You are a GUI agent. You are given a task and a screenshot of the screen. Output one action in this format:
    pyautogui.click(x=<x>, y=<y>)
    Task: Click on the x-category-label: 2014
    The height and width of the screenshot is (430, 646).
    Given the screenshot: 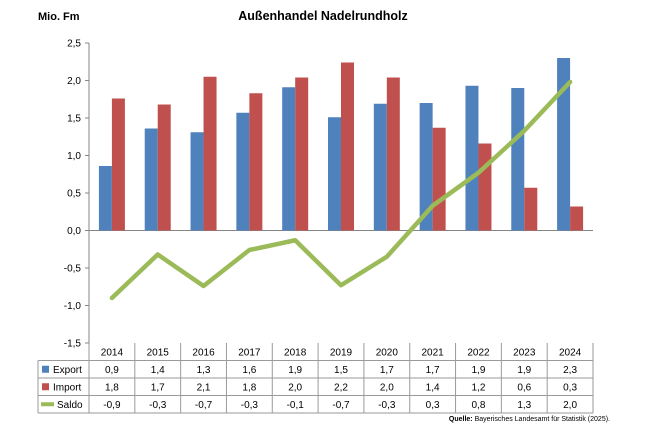 What is the action you would take?
    pyautogui.click(x=112, y=353)
    